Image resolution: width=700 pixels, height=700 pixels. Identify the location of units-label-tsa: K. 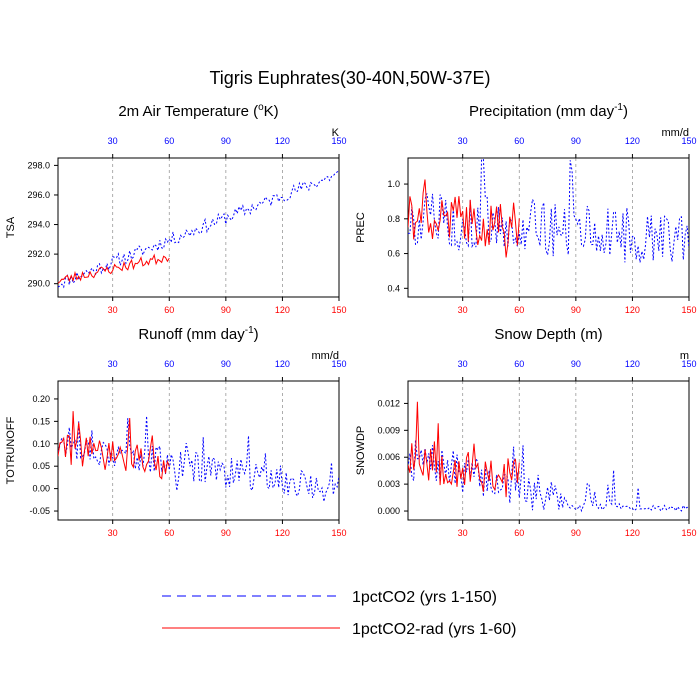
(336, 133).